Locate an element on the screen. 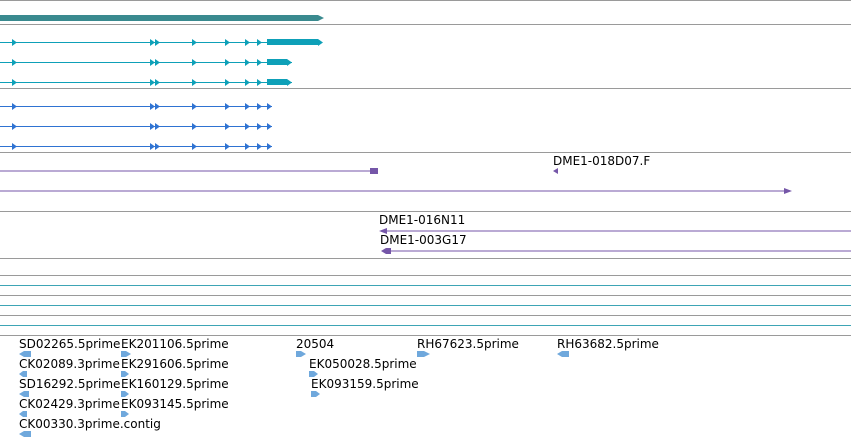  est-label: CK00330.3prime.contig is located at coordinates (90, 424).